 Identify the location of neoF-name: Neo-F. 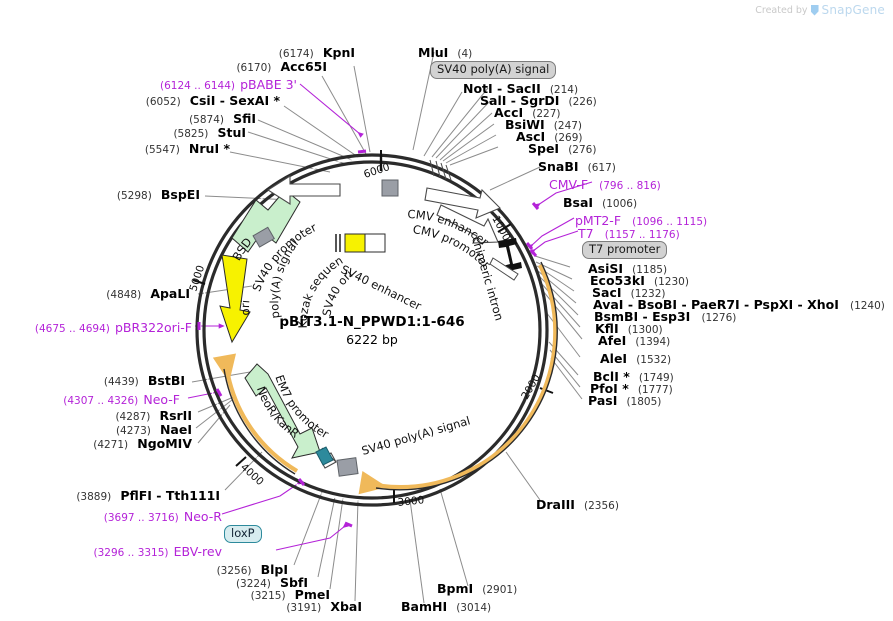
(161, 399).